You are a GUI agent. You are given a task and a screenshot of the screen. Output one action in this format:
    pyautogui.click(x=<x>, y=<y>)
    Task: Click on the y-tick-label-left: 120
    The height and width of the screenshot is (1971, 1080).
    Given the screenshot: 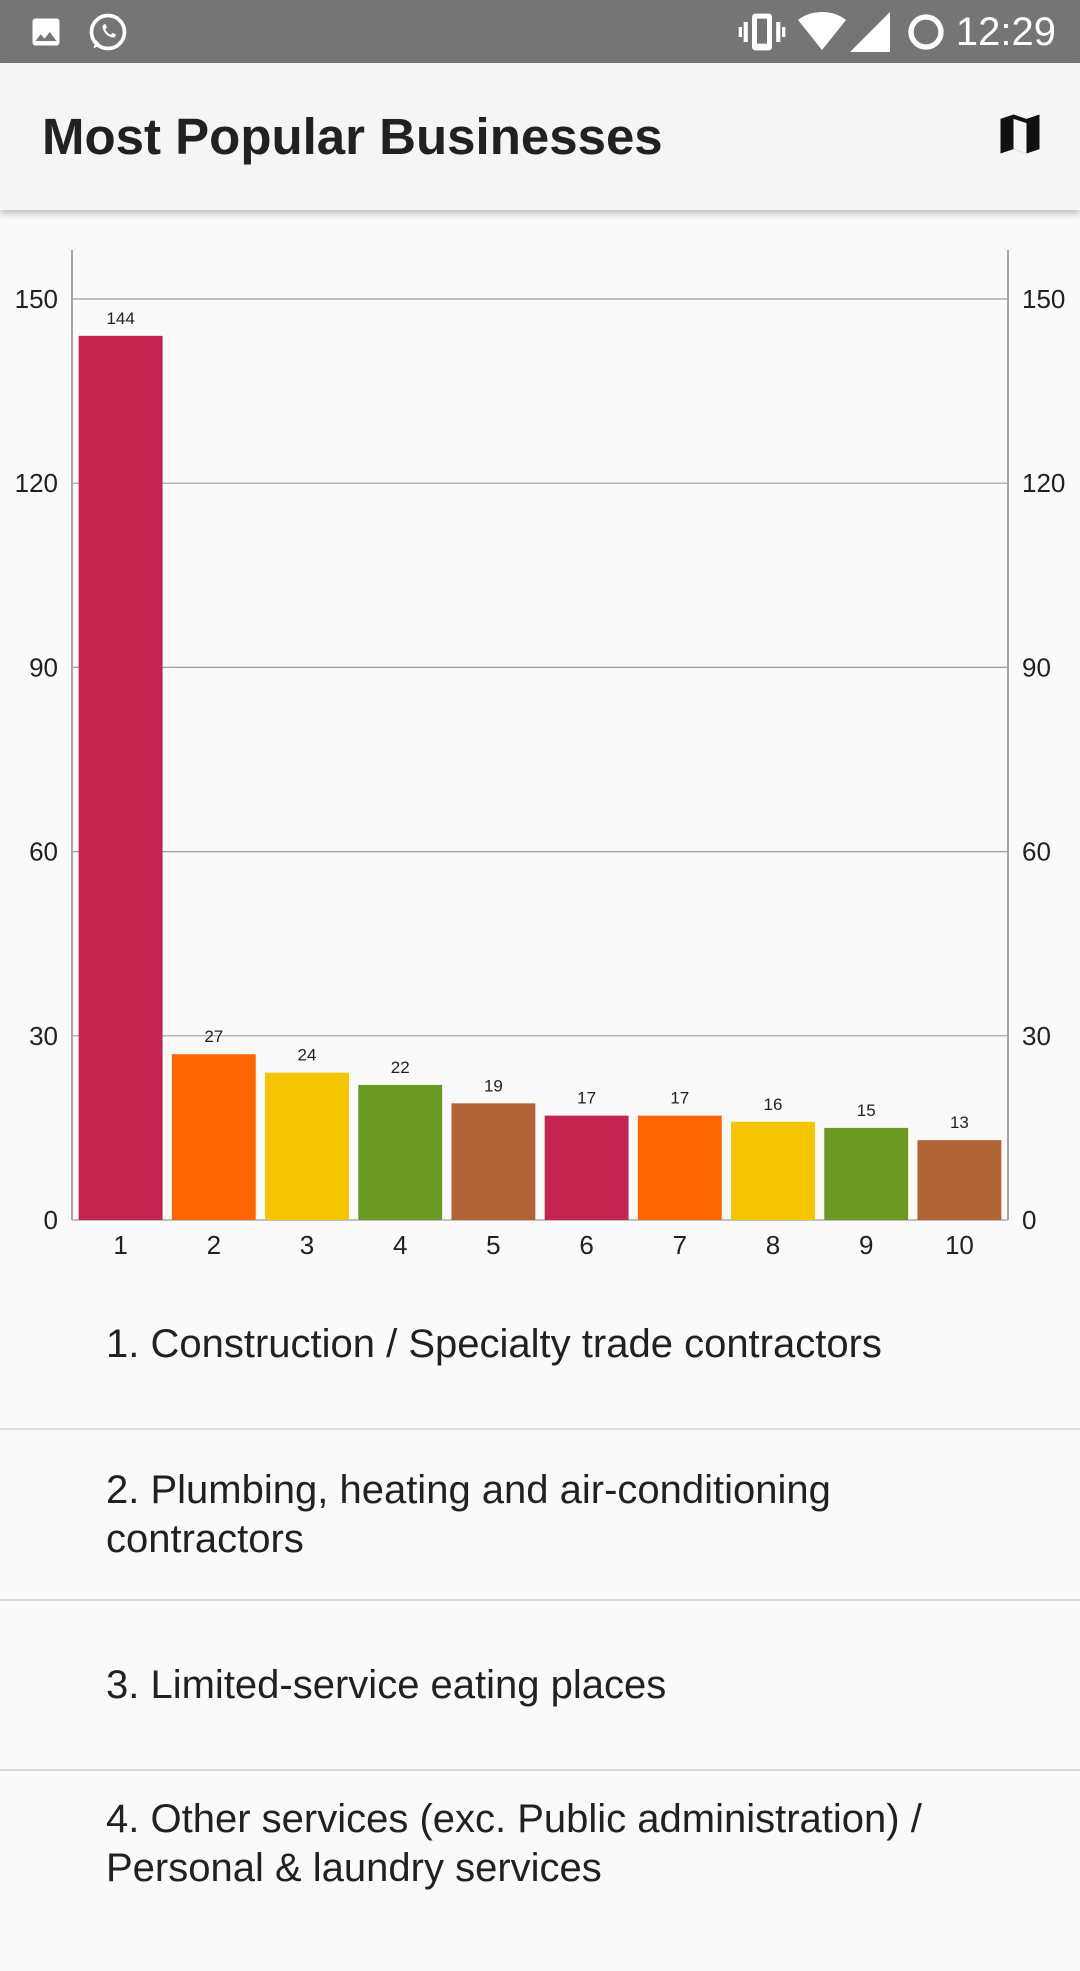 What is the action you would take?
    pyautogui.click(x=36, y=483)
    